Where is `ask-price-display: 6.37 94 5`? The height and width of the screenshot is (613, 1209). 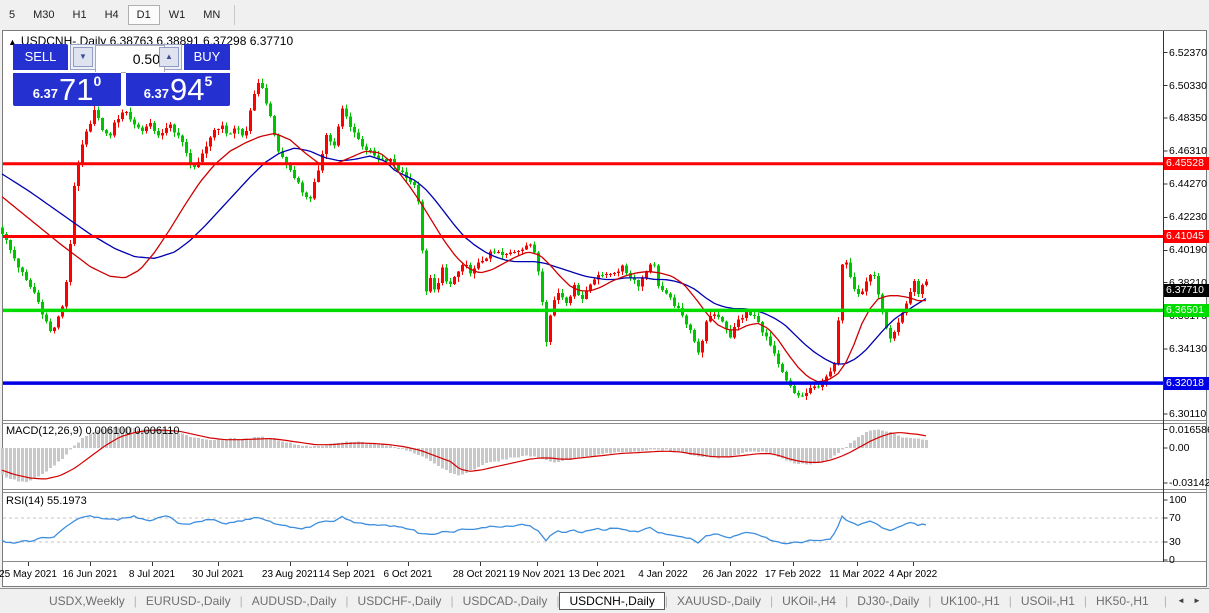 ask-price-display: 6.37 94 5 is located at coordinates (178, 89).